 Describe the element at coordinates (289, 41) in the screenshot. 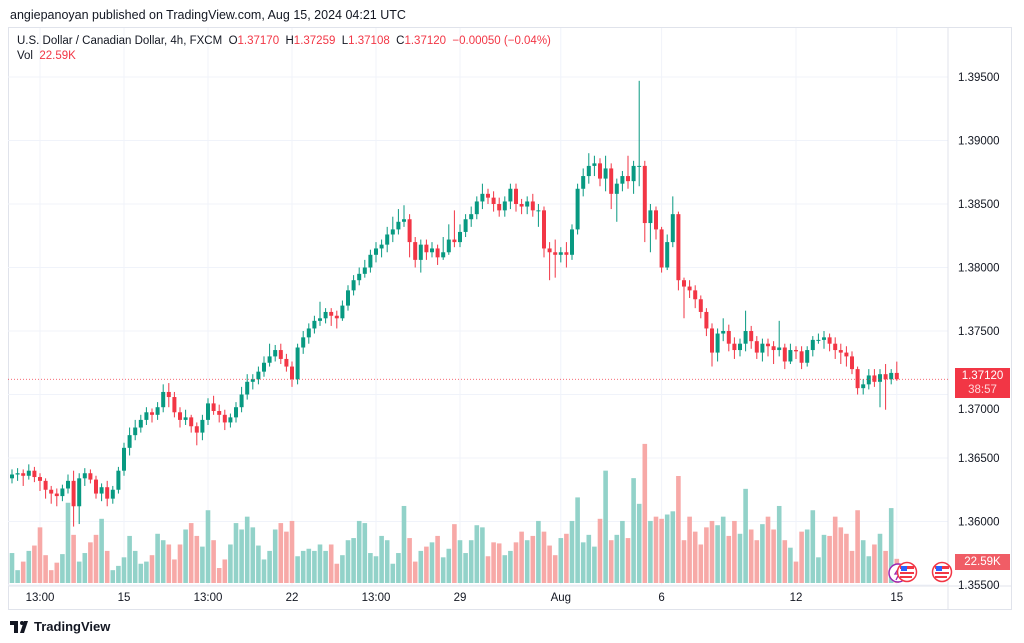

I see `high-label: H` at that location.